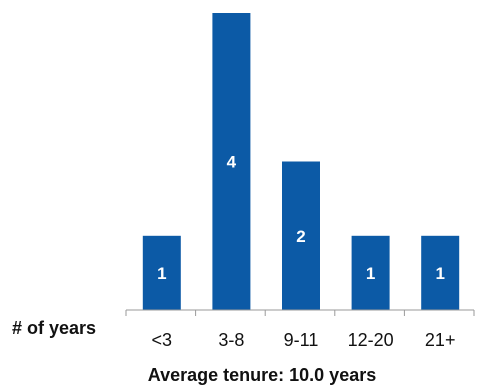 The image size is (486, 389). I want to click on bar-data-label-1: 4, so click(232, 162).